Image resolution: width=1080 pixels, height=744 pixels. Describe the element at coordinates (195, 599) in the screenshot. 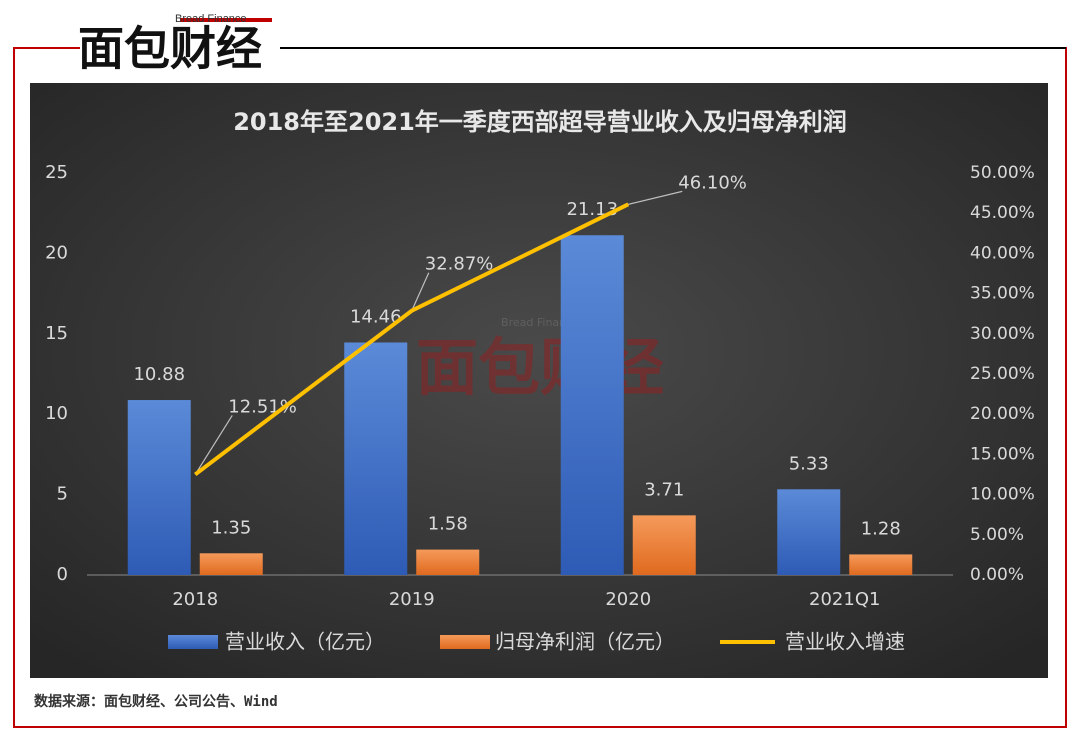

I see `x-tick-label: 2018` at that location.